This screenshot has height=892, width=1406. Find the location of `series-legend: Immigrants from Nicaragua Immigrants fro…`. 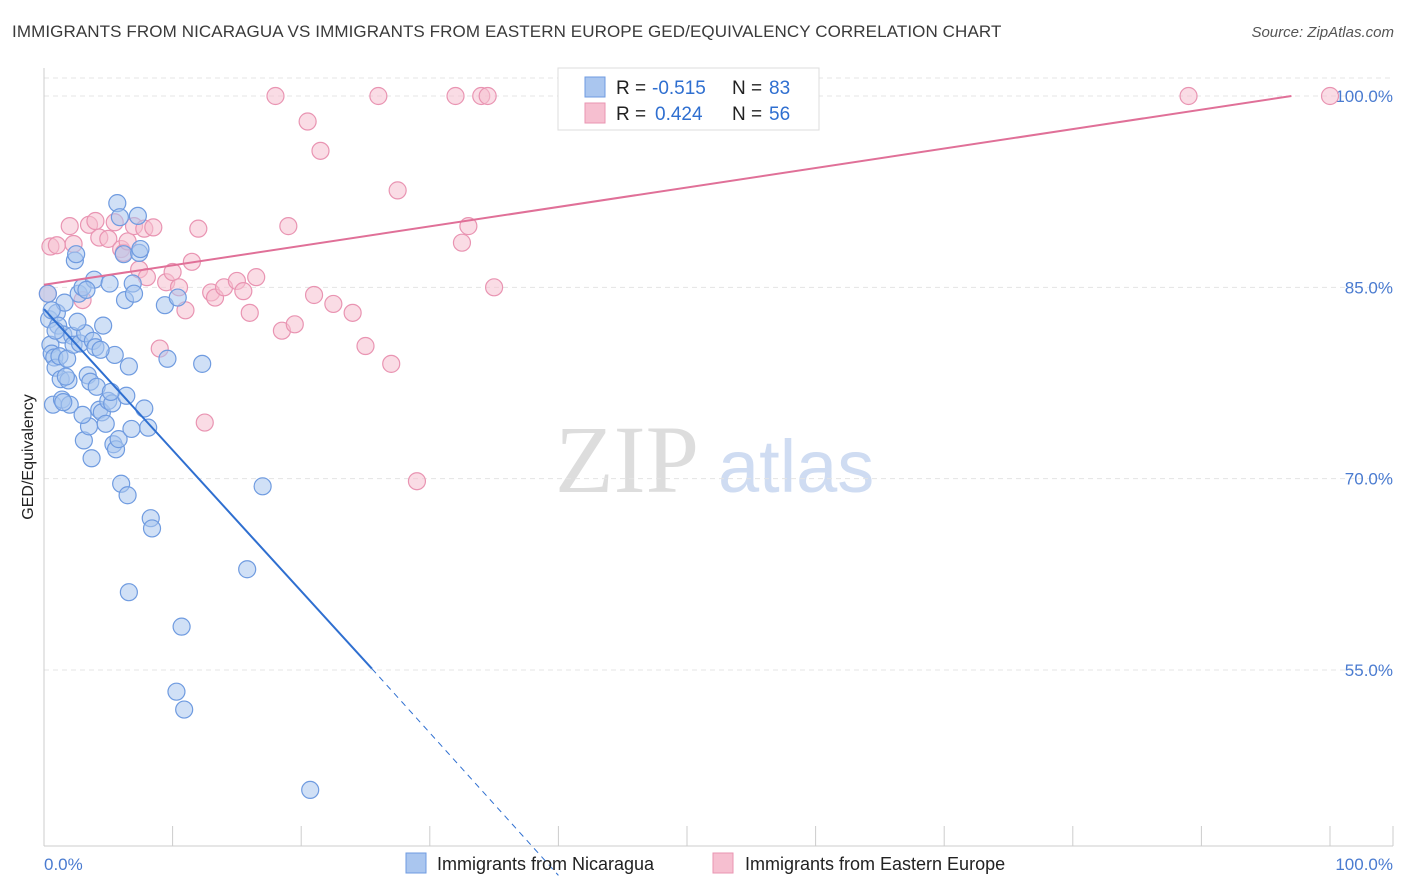

series-legend: Immigrants from Nicaragua Immigrants fro… is located at coordinates (705, 863).